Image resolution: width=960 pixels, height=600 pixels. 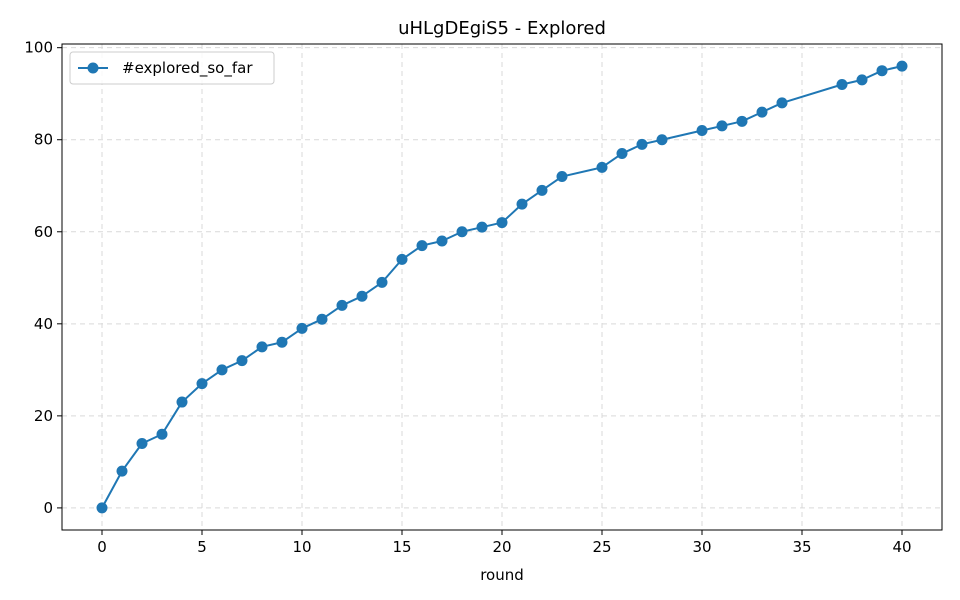 I want to click on chart-title: uHLgDEgiS5 - Explored, so click(x=502, y=28).